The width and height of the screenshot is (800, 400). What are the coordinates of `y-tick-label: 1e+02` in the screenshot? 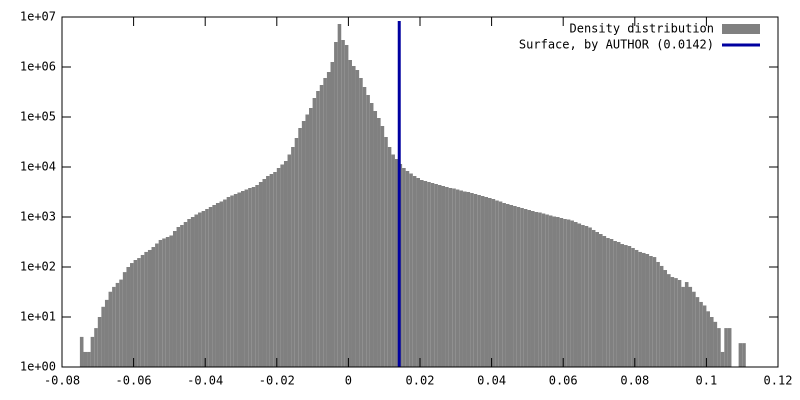 It's located at (38, 267).